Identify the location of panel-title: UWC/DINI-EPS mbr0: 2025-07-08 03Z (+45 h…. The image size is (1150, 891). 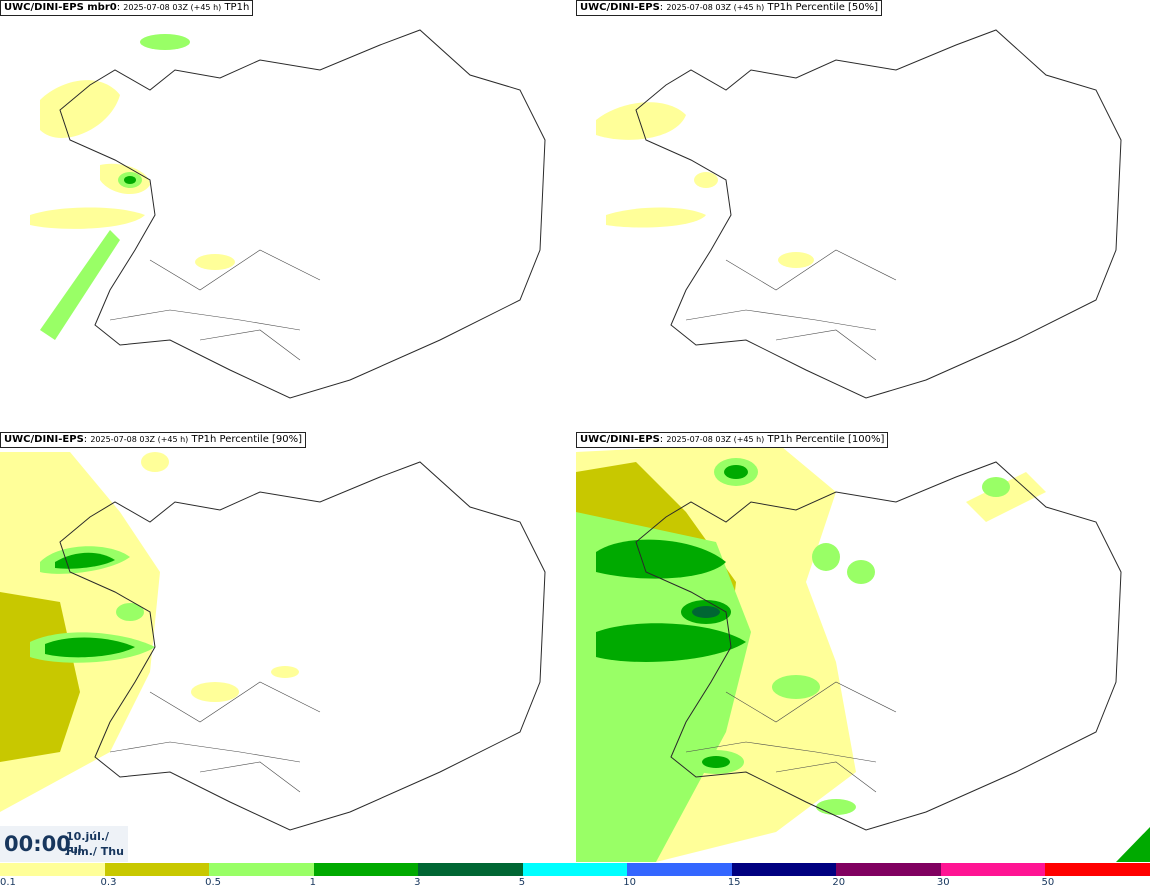
(127, 8).